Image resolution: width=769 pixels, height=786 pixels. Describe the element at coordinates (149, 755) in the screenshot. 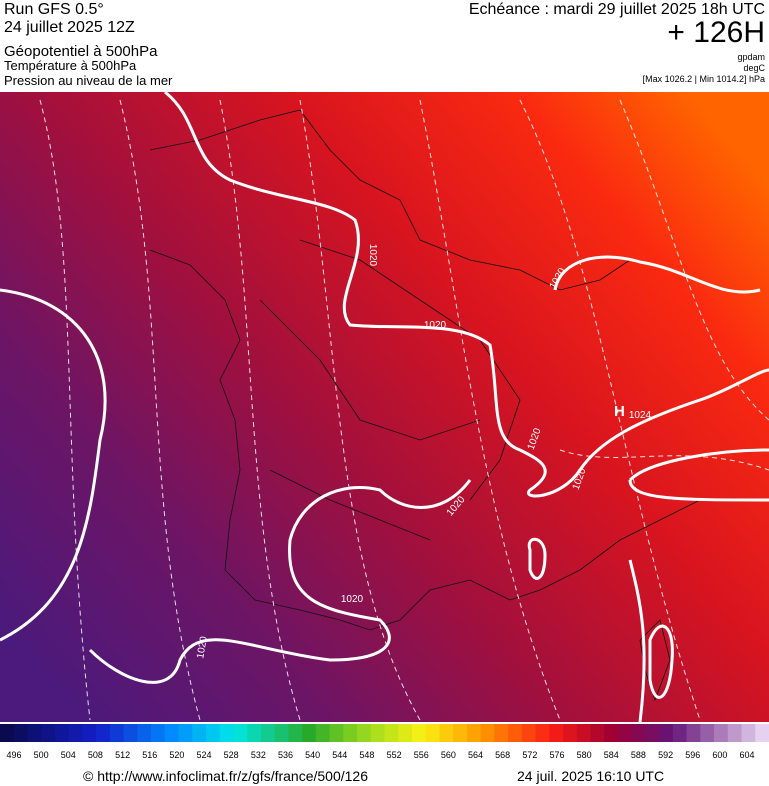

I see `colorbar-label: 516` at that location.